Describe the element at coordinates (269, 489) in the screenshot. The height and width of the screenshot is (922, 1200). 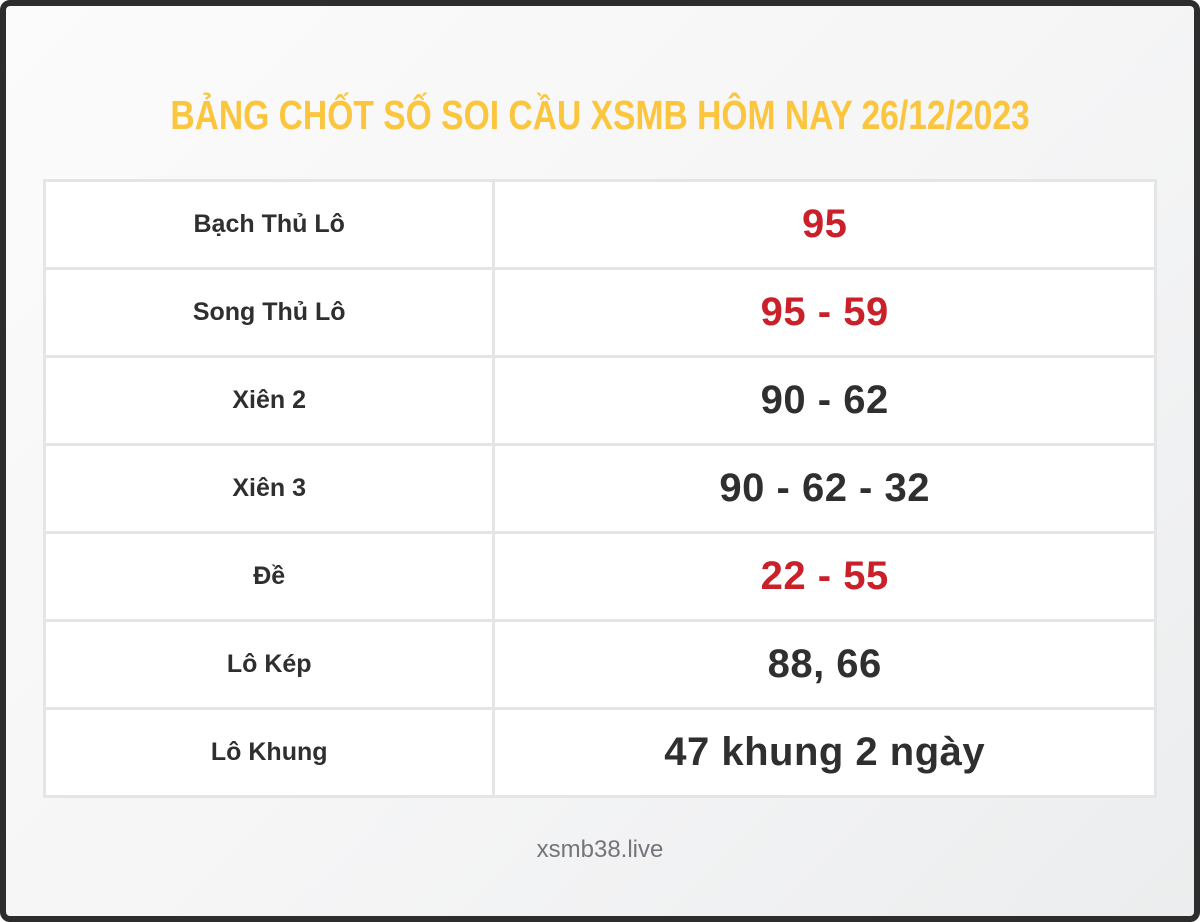
I see `row-label: Xiên 3` at that location.